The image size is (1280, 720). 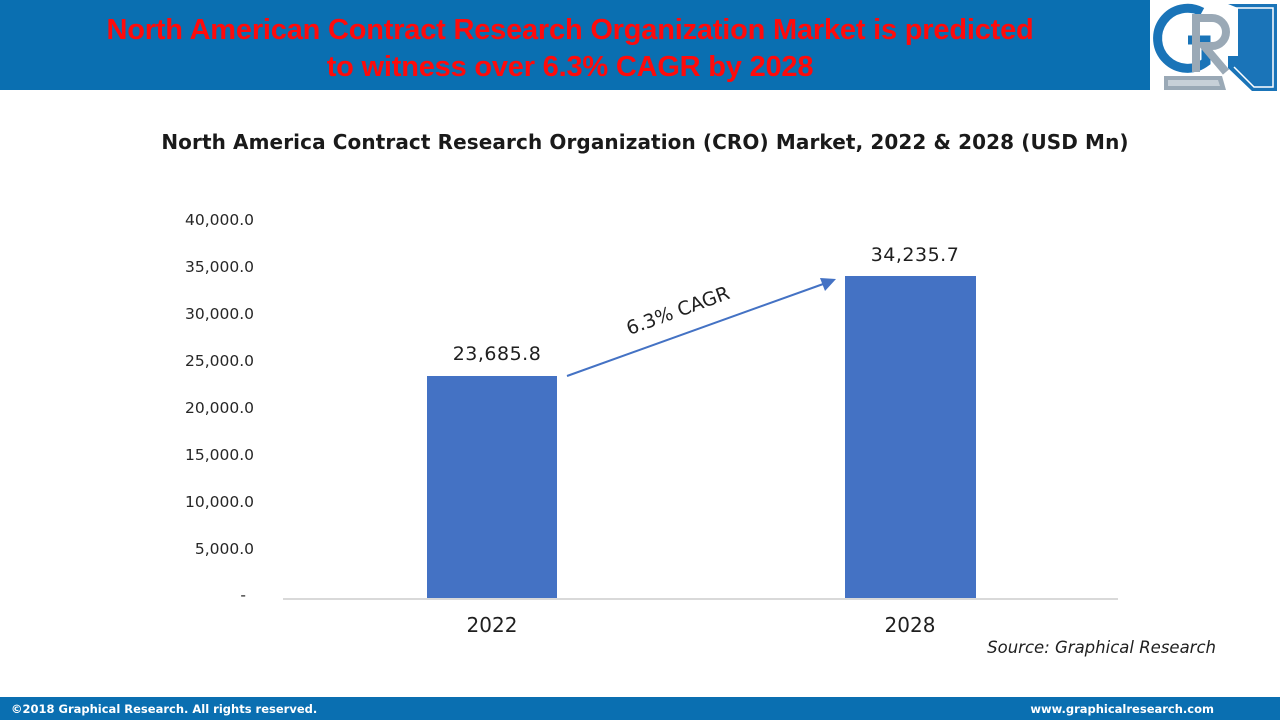 What do you see at coordinates (219, 455) in the screenshot?
I see `y-tick-label: 15,000.0` at bounding box center [219, 455].